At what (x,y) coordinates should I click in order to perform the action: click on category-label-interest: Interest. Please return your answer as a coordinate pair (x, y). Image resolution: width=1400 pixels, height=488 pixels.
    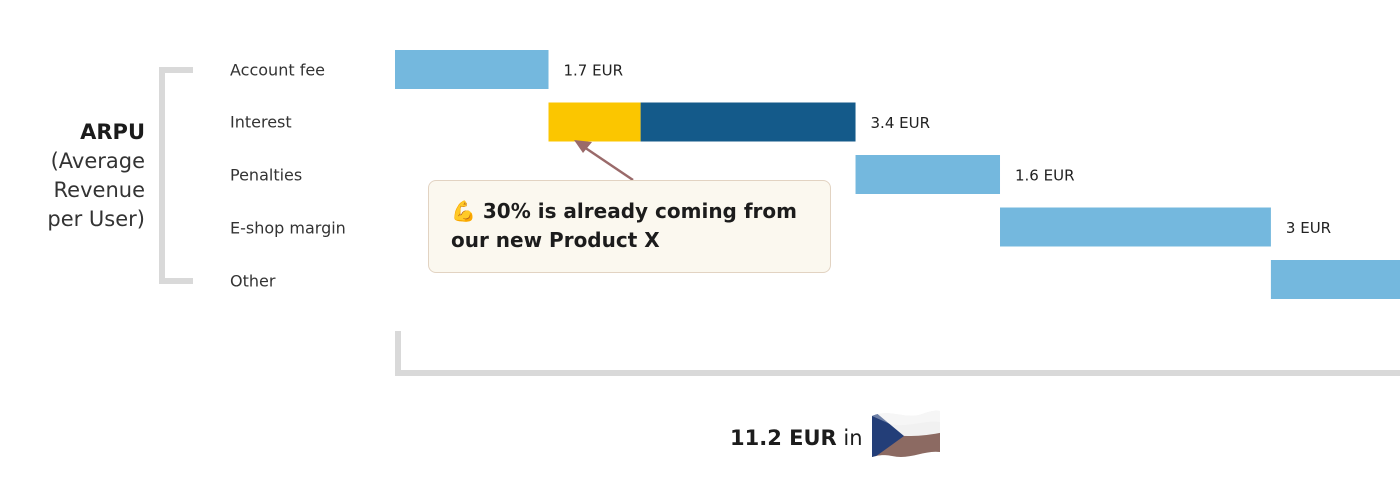
    Looking at the image, I should click on (261, 122).